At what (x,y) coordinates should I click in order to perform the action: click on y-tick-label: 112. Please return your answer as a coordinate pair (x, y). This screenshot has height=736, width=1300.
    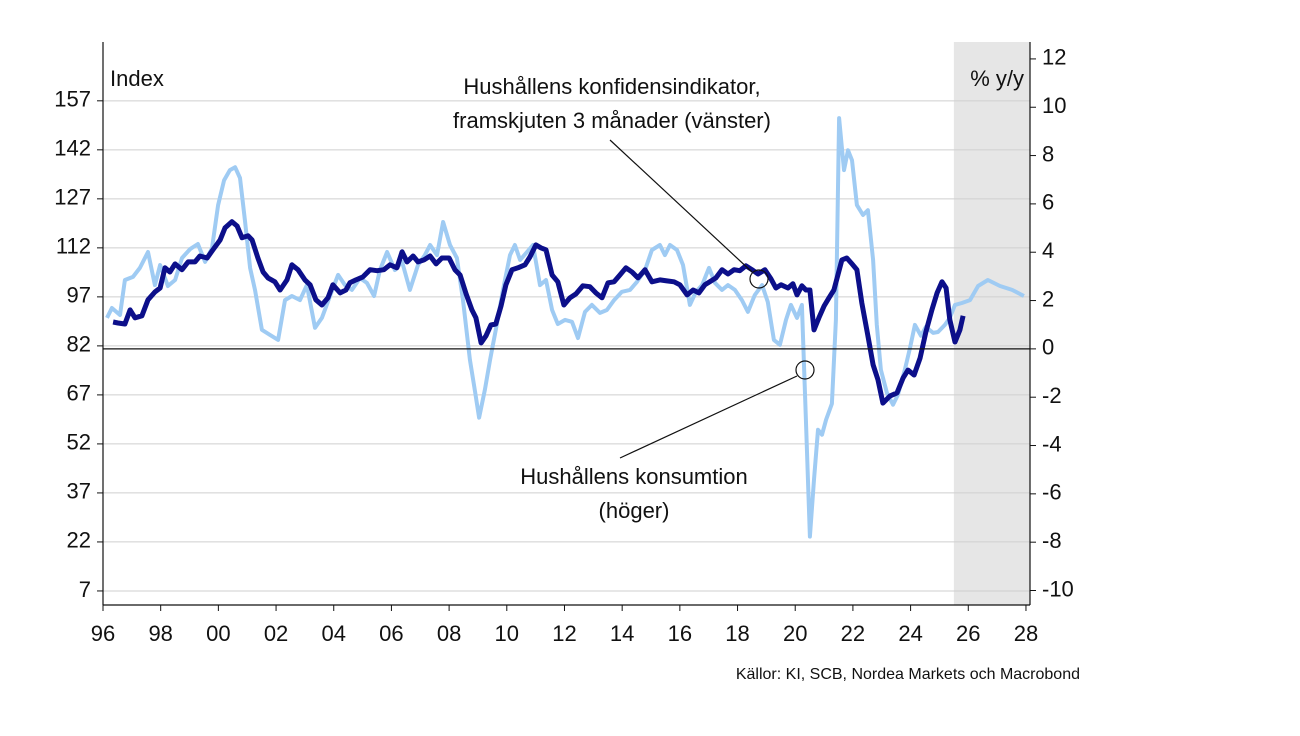
    Looking at the image, I should click on (73, 246).